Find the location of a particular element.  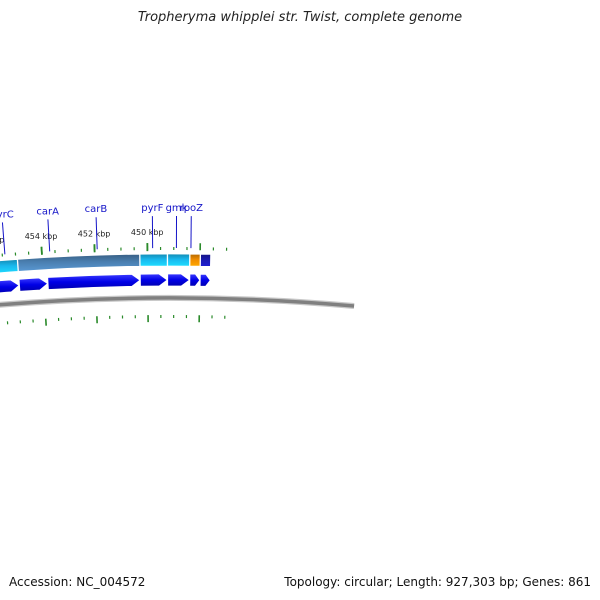

accession-text: Accession: NC_004572 is located at coordinates (77, 582).